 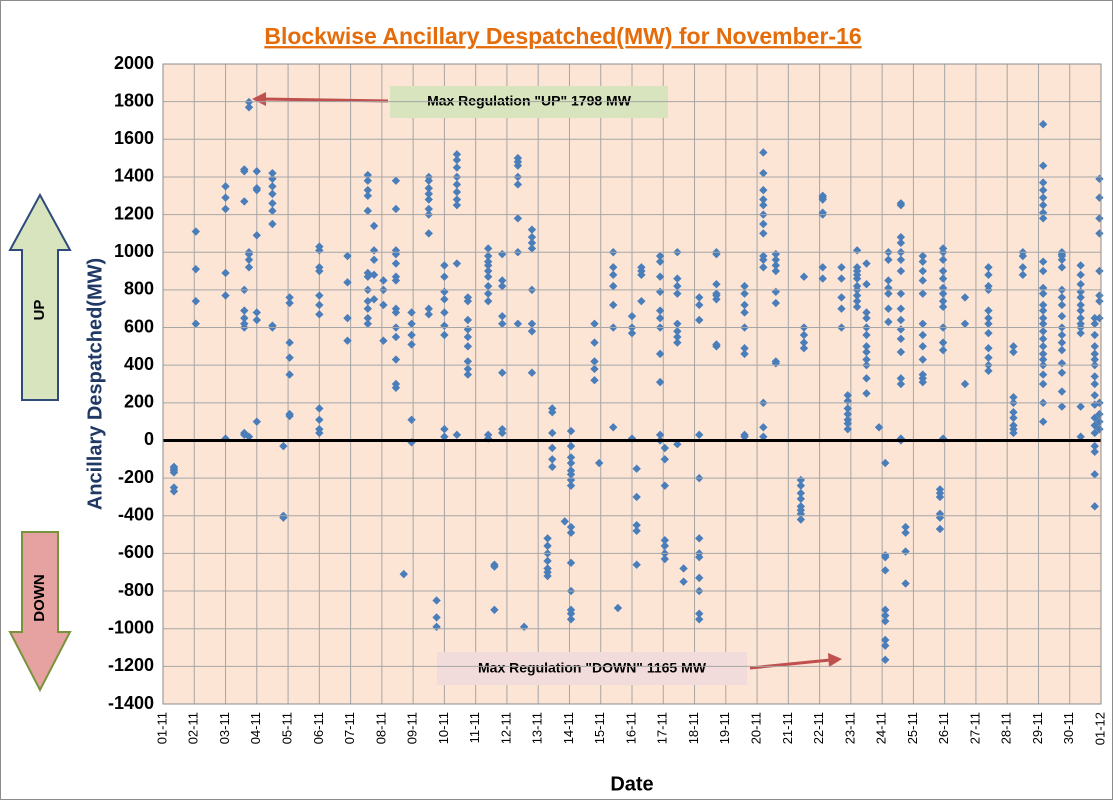 I want to click on x-tick-label: 18-11, so click(x=693, y=728).